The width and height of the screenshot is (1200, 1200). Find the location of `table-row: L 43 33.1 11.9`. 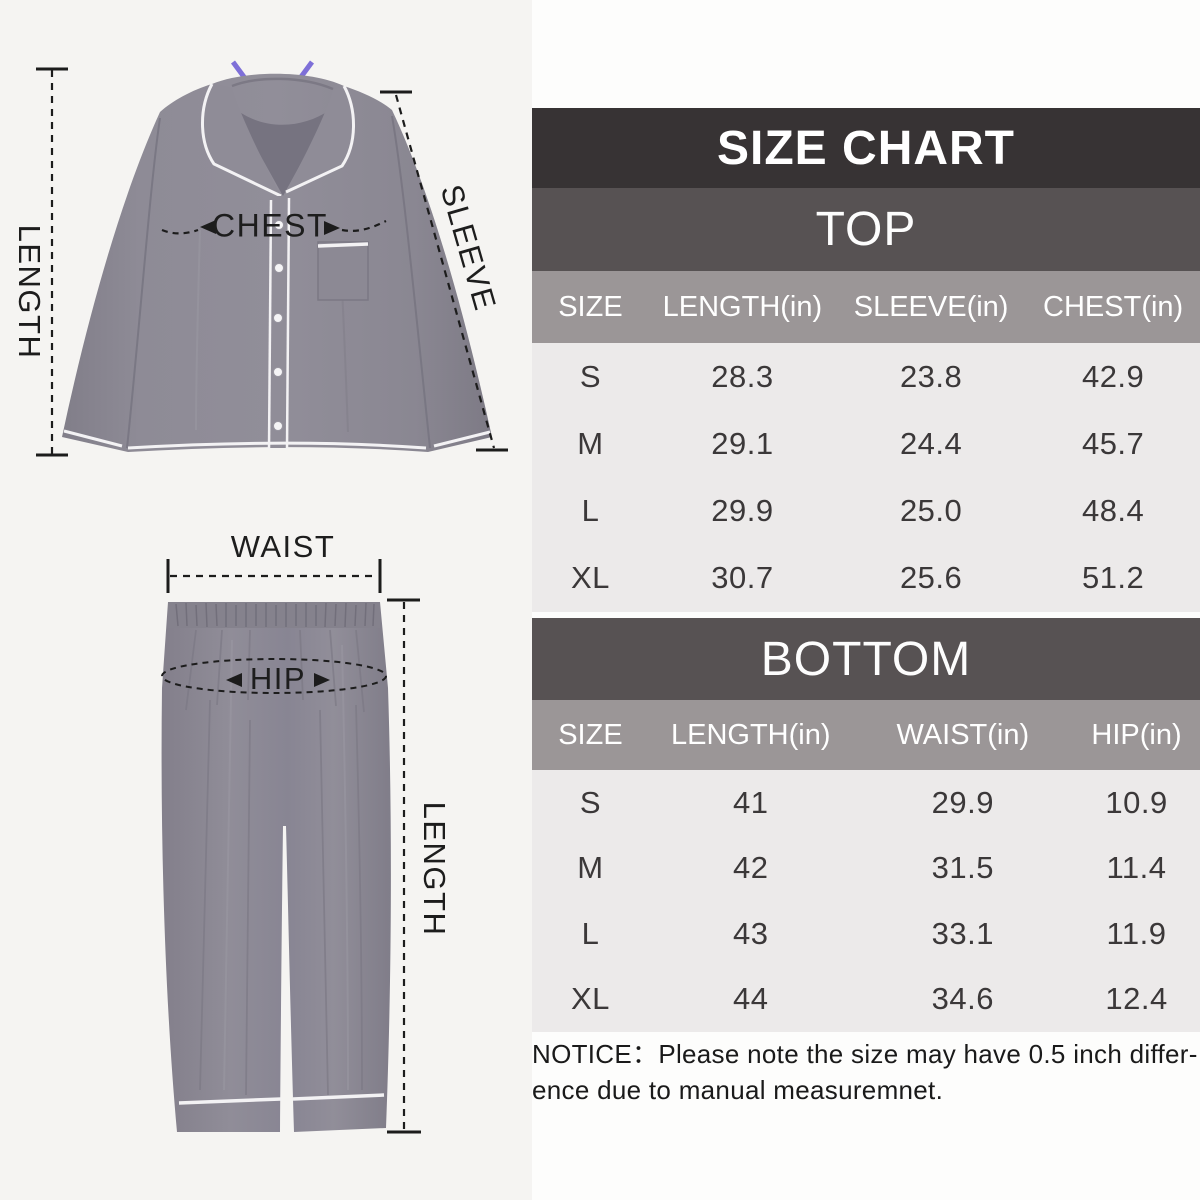

table-row: L 43 33.1 11.9 is located at coordinates (866, 934).